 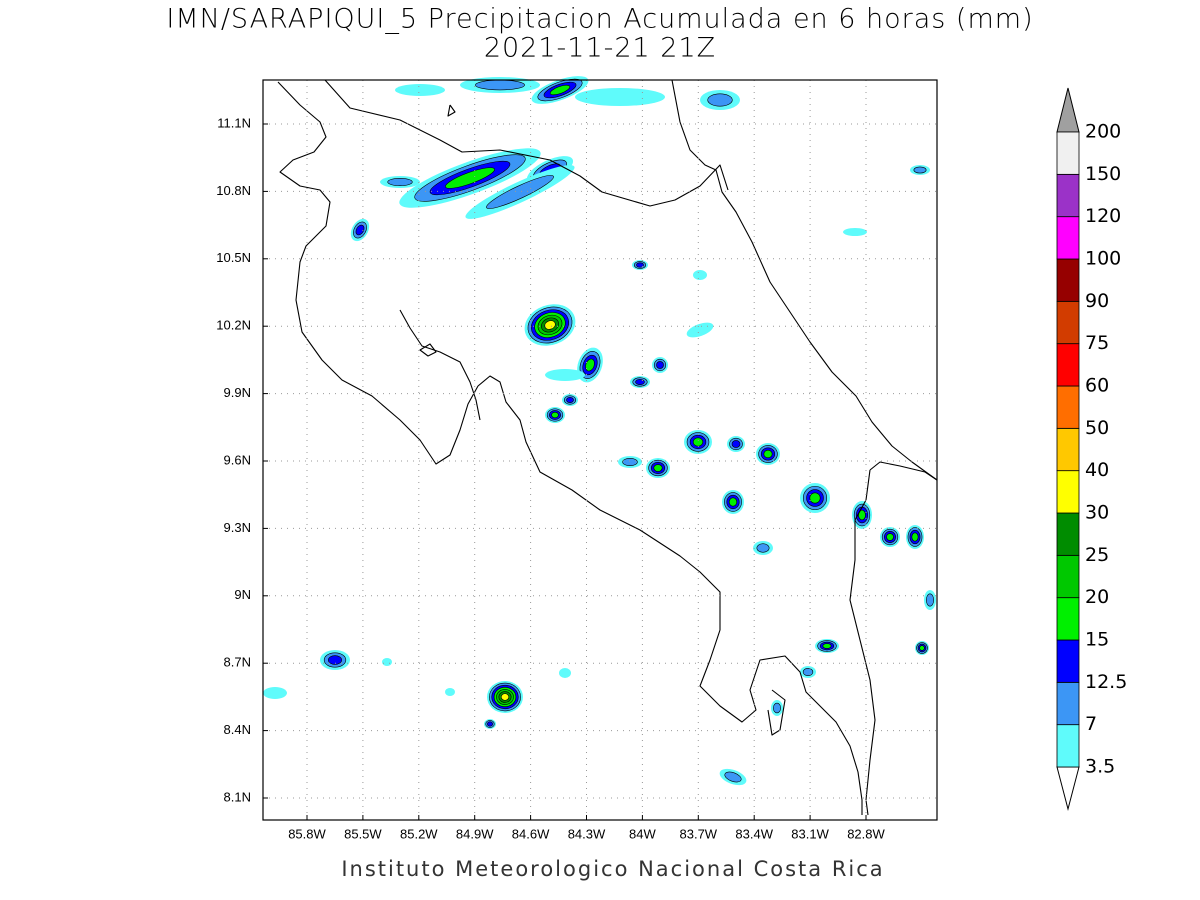 What do you see at coordinates (237, 662) in the screenshot?
I see `lat-label: 8.7N` at bounding box center [237, 662].